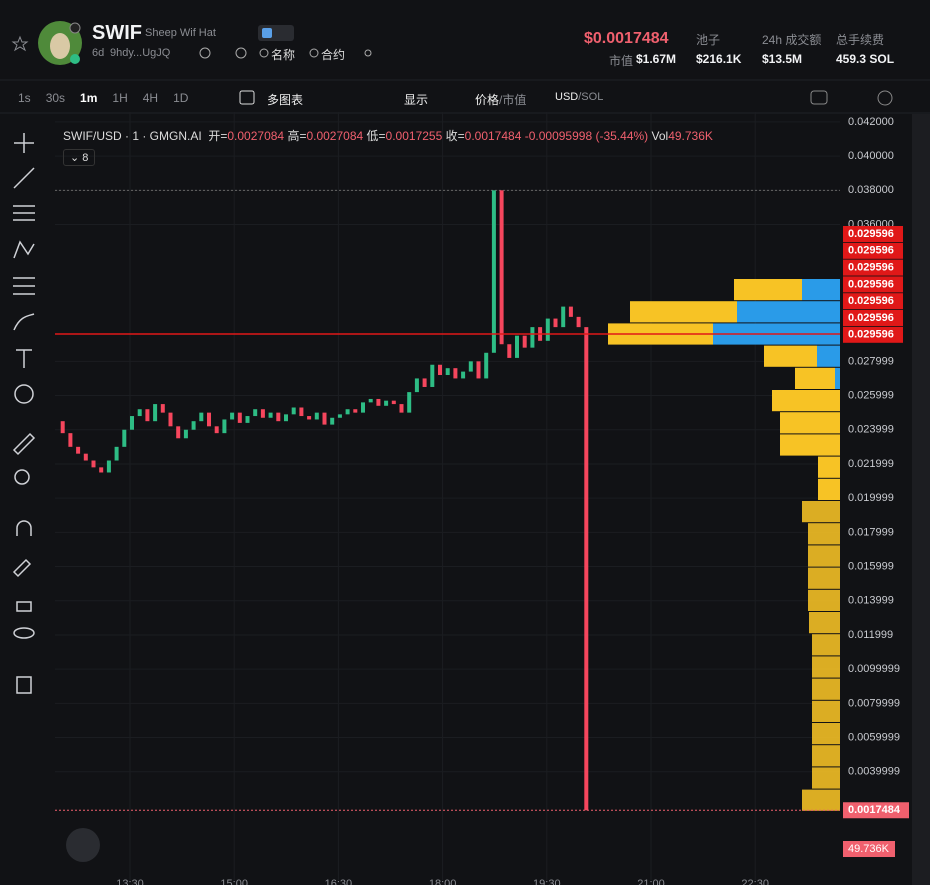  Describe the element at coordinates (455, 136) in the screenshot. I see `close-label: 收=` at that location.